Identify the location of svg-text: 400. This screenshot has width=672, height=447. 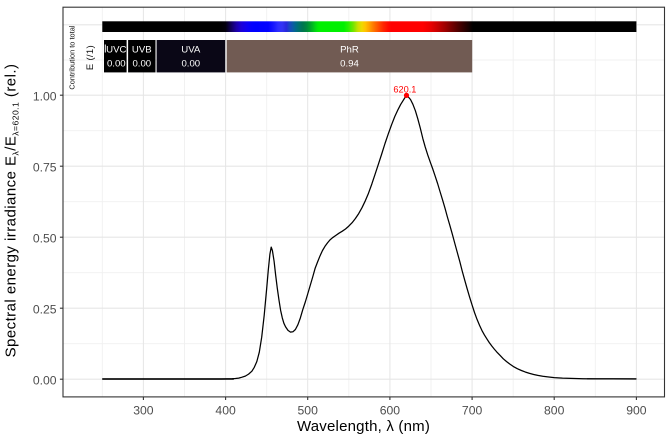
(225, 411).